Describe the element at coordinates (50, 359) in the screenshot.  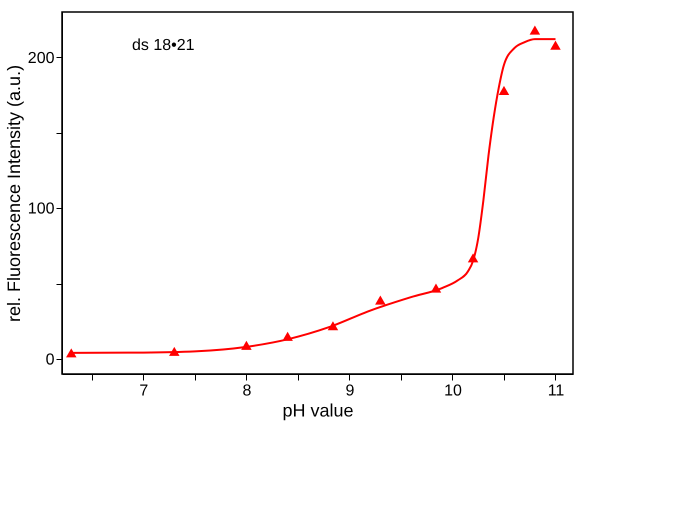
I see `y-tick-label: 0` at that location.